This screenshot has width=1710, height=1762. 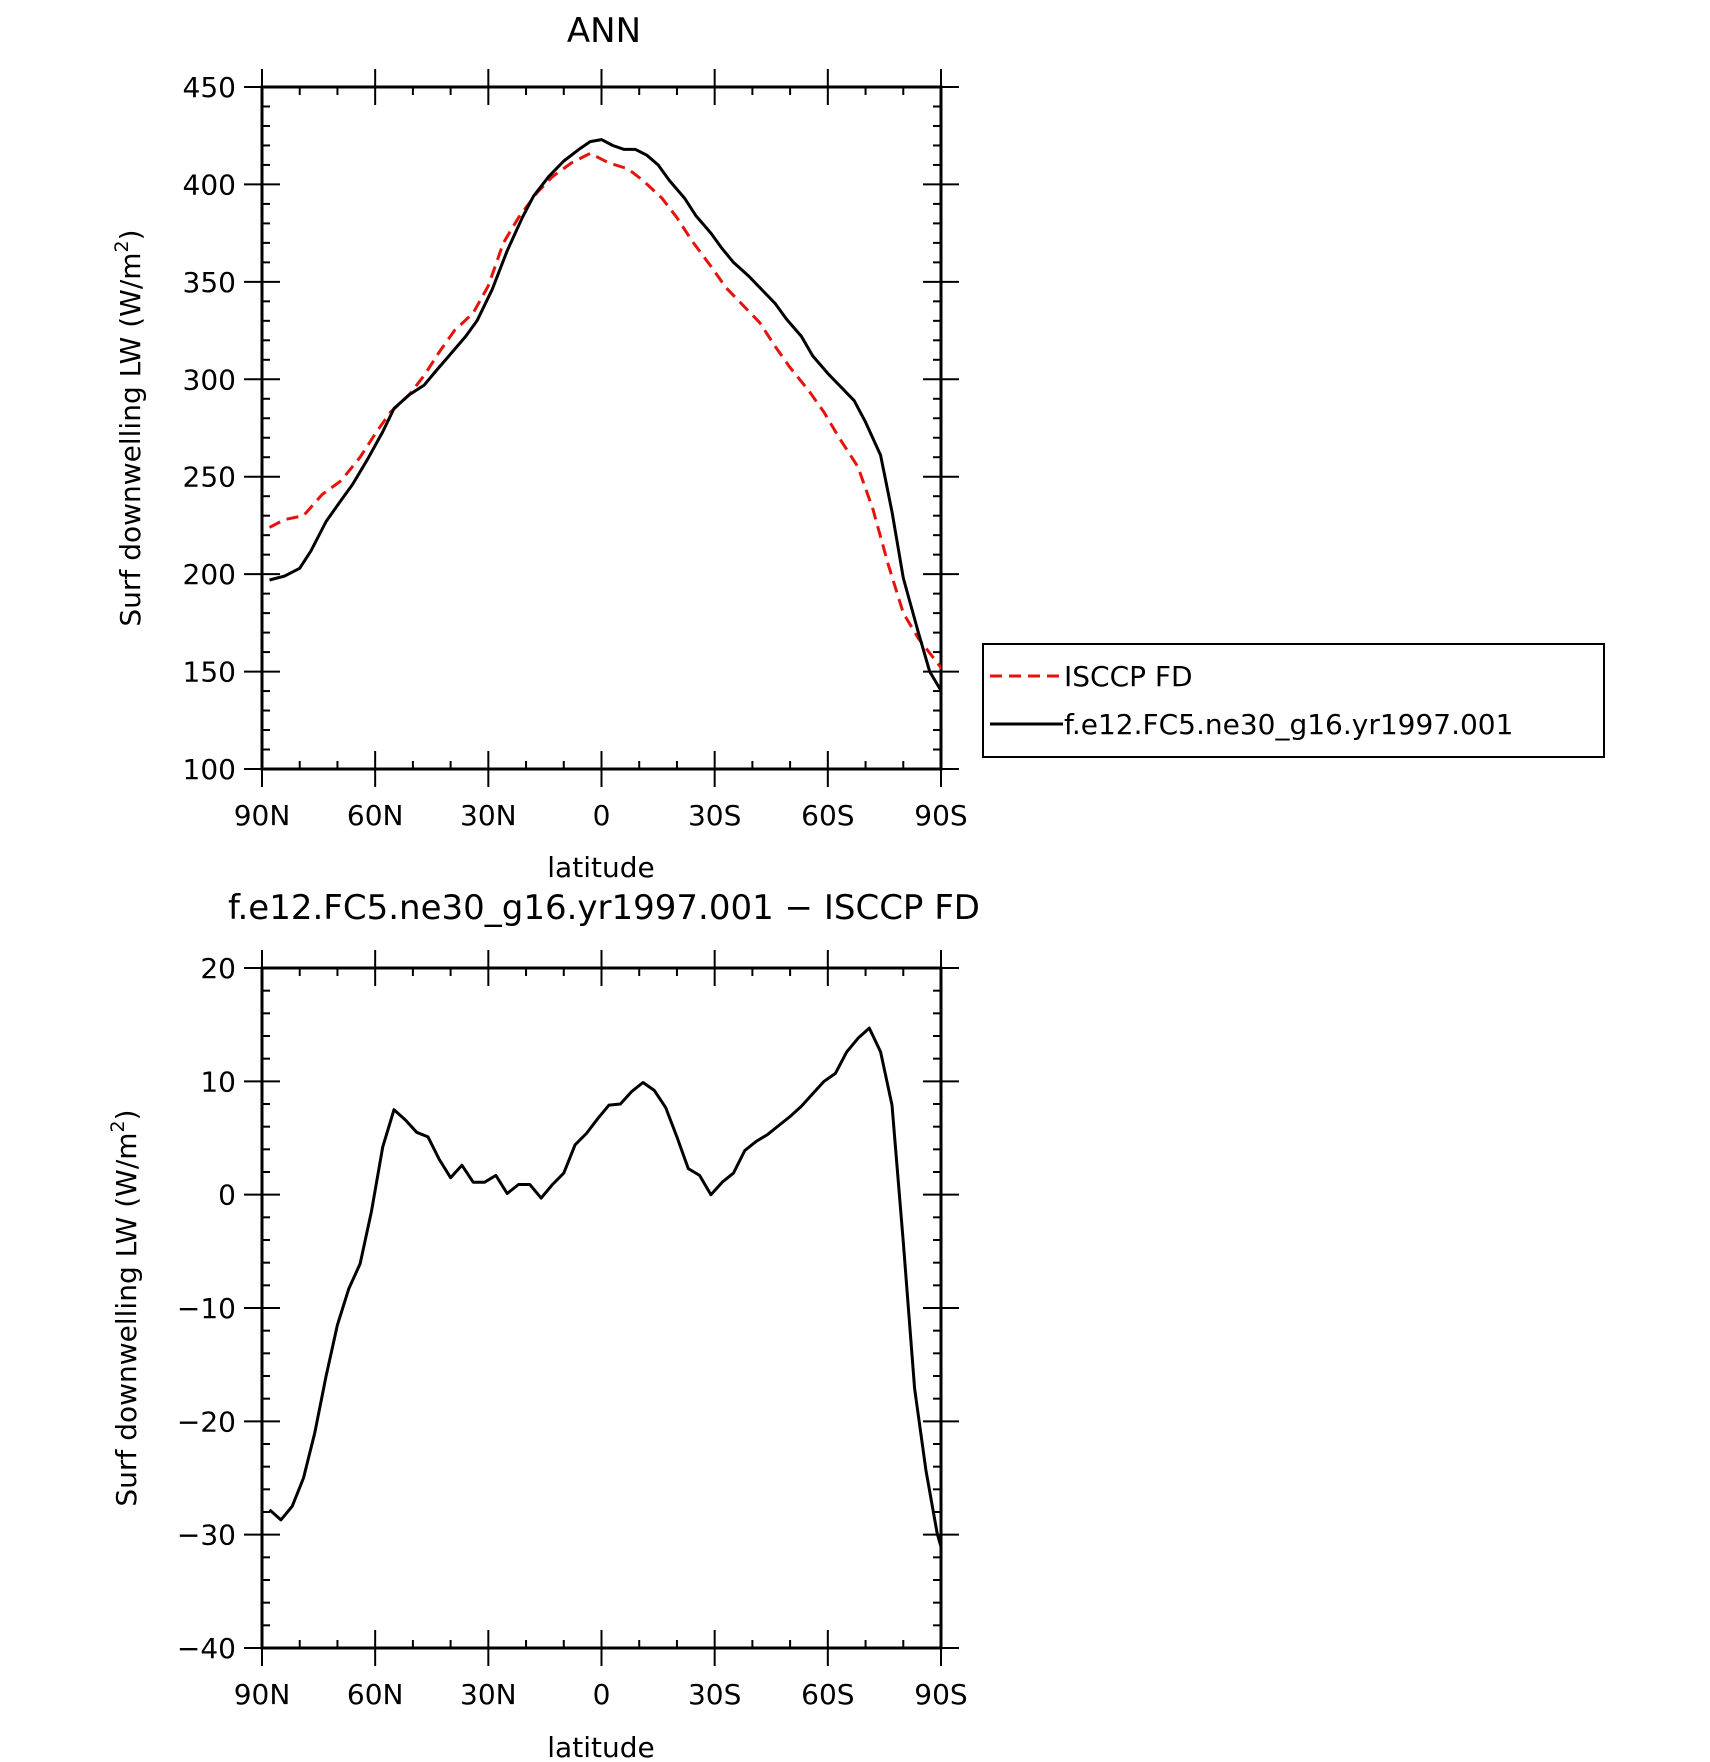 What do you see at coordinates (209, 87) in the screenshot?
I see `y-tick-label: 450` at bounding box center [209, 87].